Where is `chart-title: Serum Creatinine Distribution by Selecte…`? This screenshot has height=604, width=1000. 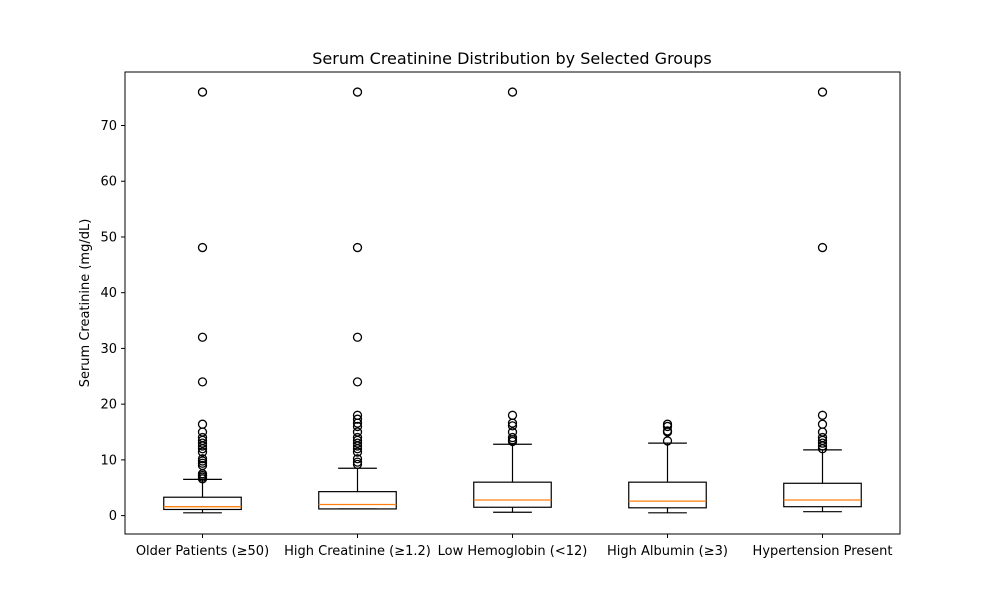 chart-title: Serum Creatinine Distribution by Selecte… is located at coordinates (511, 58).